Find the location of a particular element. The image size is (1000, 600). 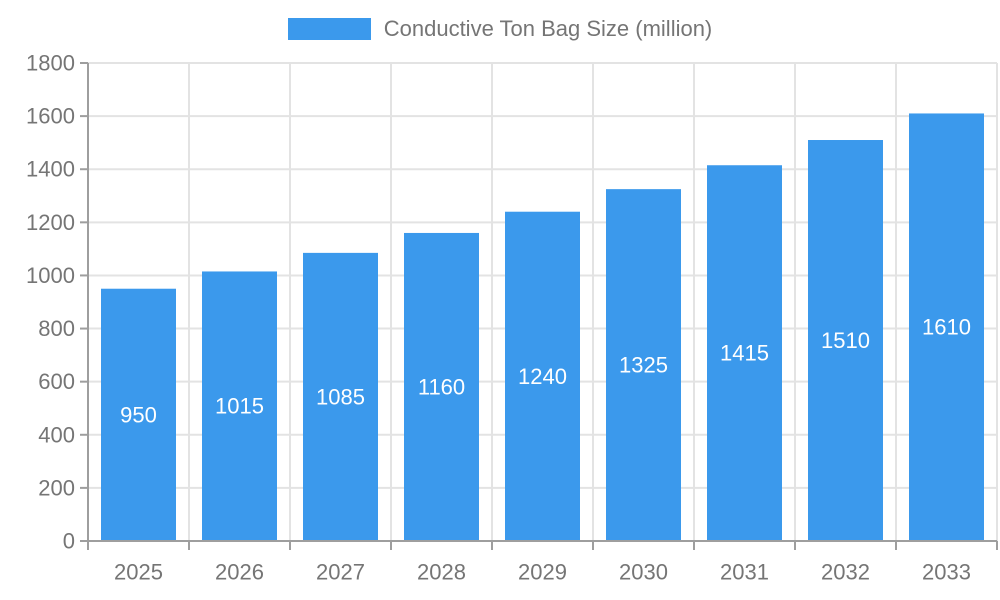

bar-value-label: 1160 is located at coordinates (441, 386).